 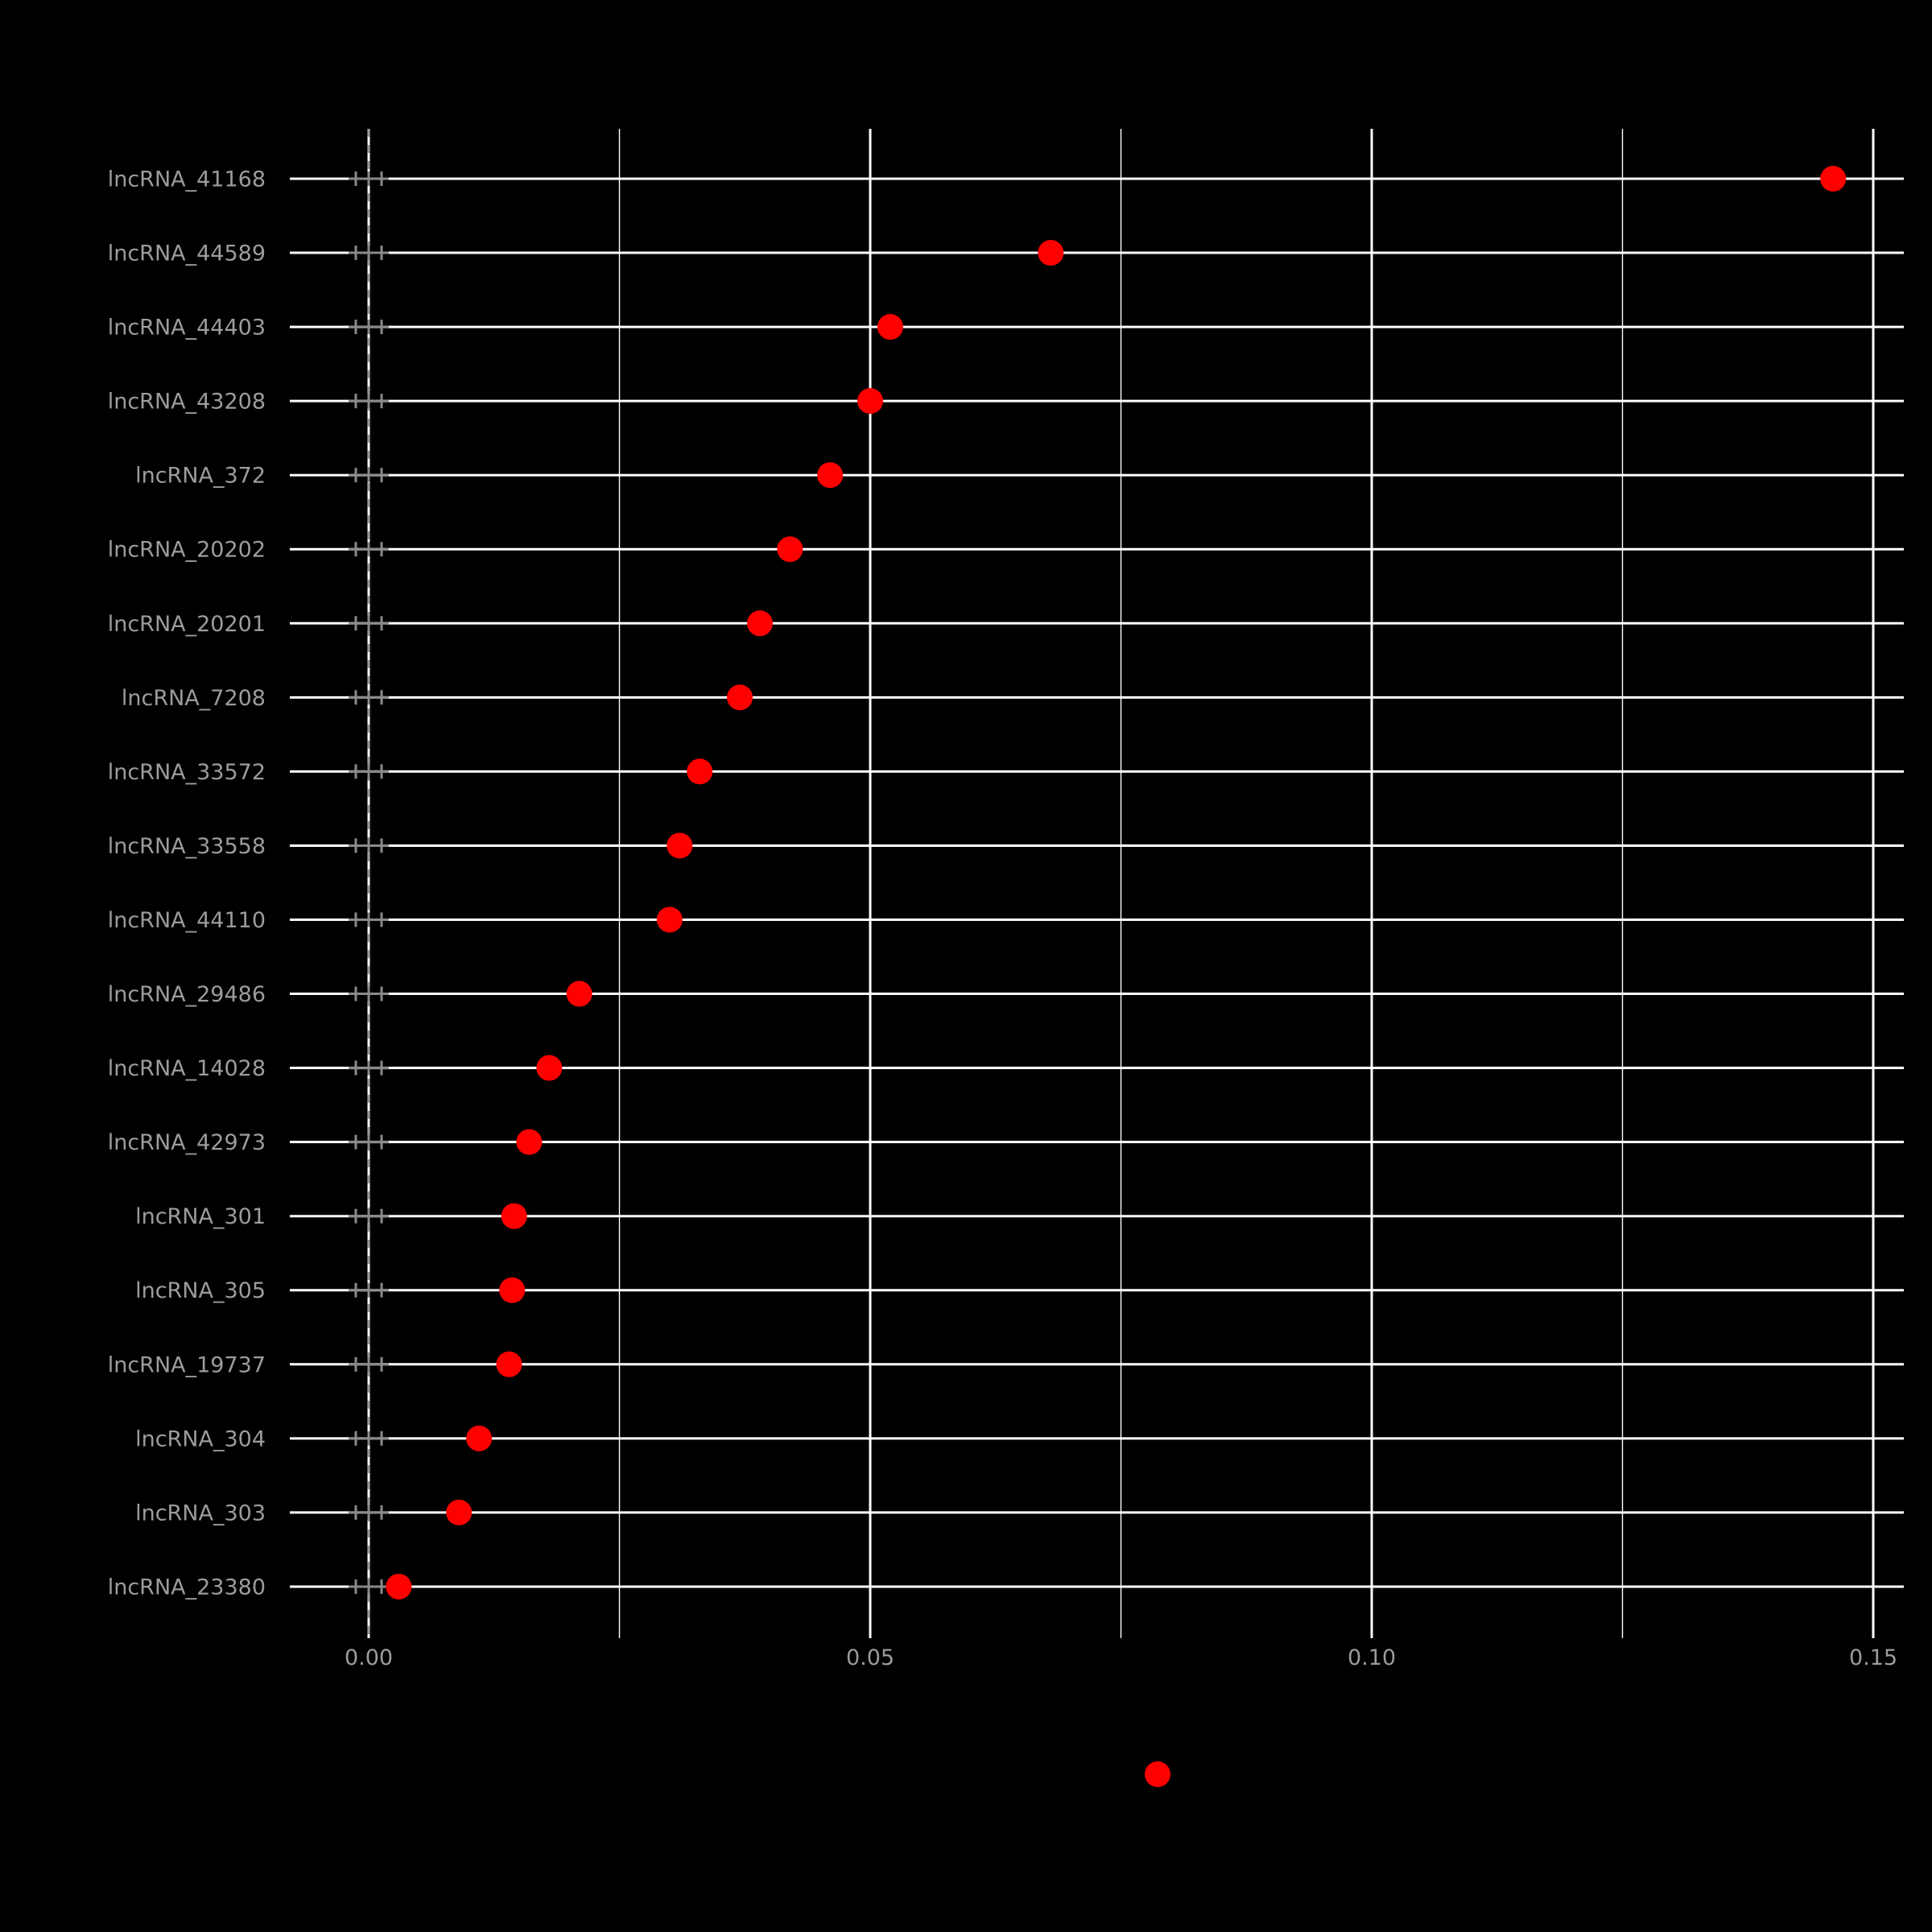 I want to click on y-axis-label: lncRNA_44403, so click(x=187, y=328).